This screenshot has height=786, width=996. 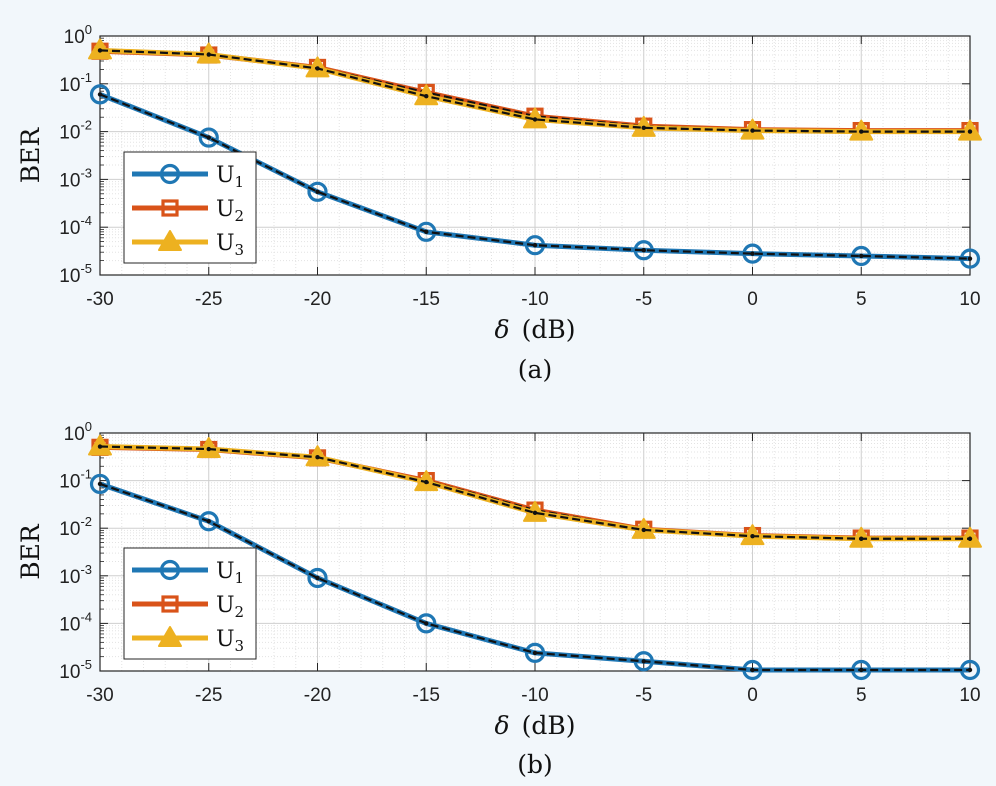 What do you see at coordinates (30, 155) in the screenshot?
I see `y-axis-label: BER` at bounding box center [30, 155].